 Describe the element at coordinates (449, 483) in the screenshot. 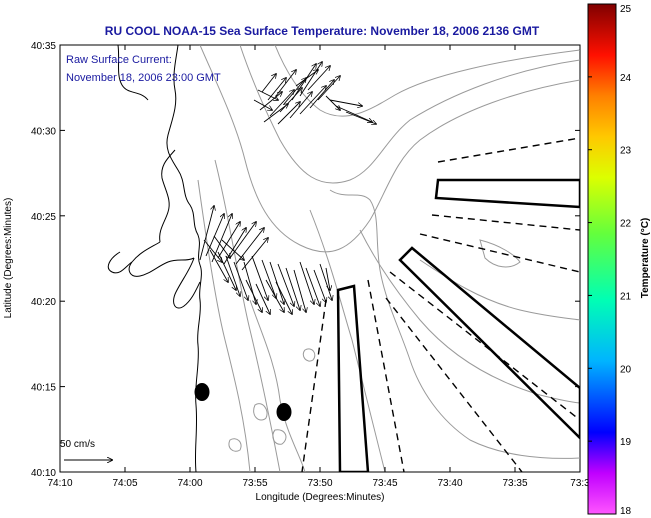

I see `x-tick-label: 73:40` at that location.